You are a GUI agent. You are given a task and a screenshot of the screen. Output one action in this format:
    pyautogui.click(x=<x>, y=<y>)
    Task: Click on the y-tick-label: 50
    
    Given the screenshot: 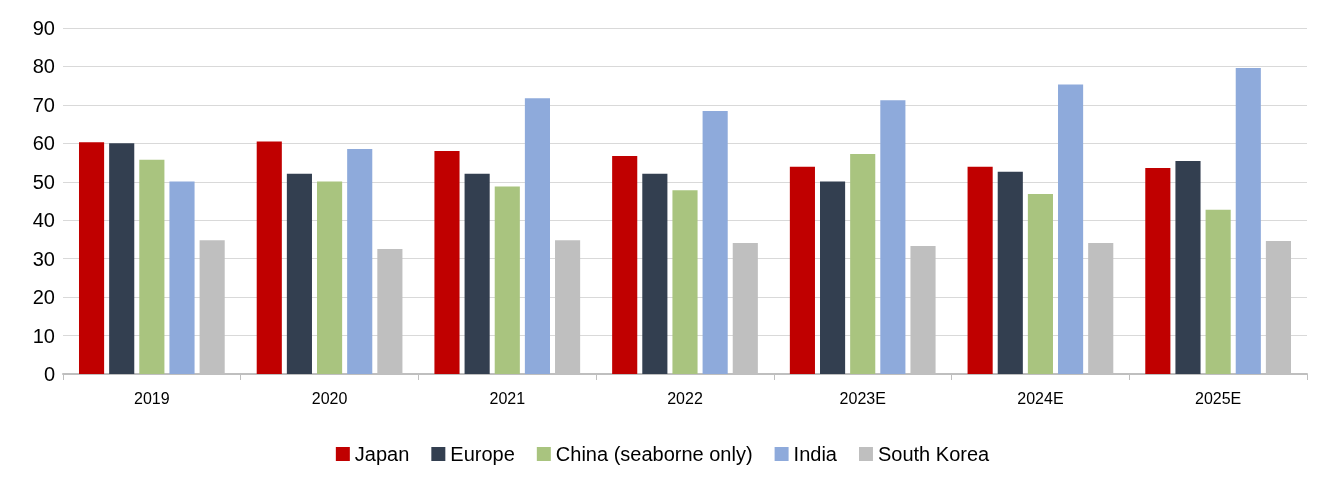 What is the action you would take?
    pyautogui.click(x=43, y=181)
    